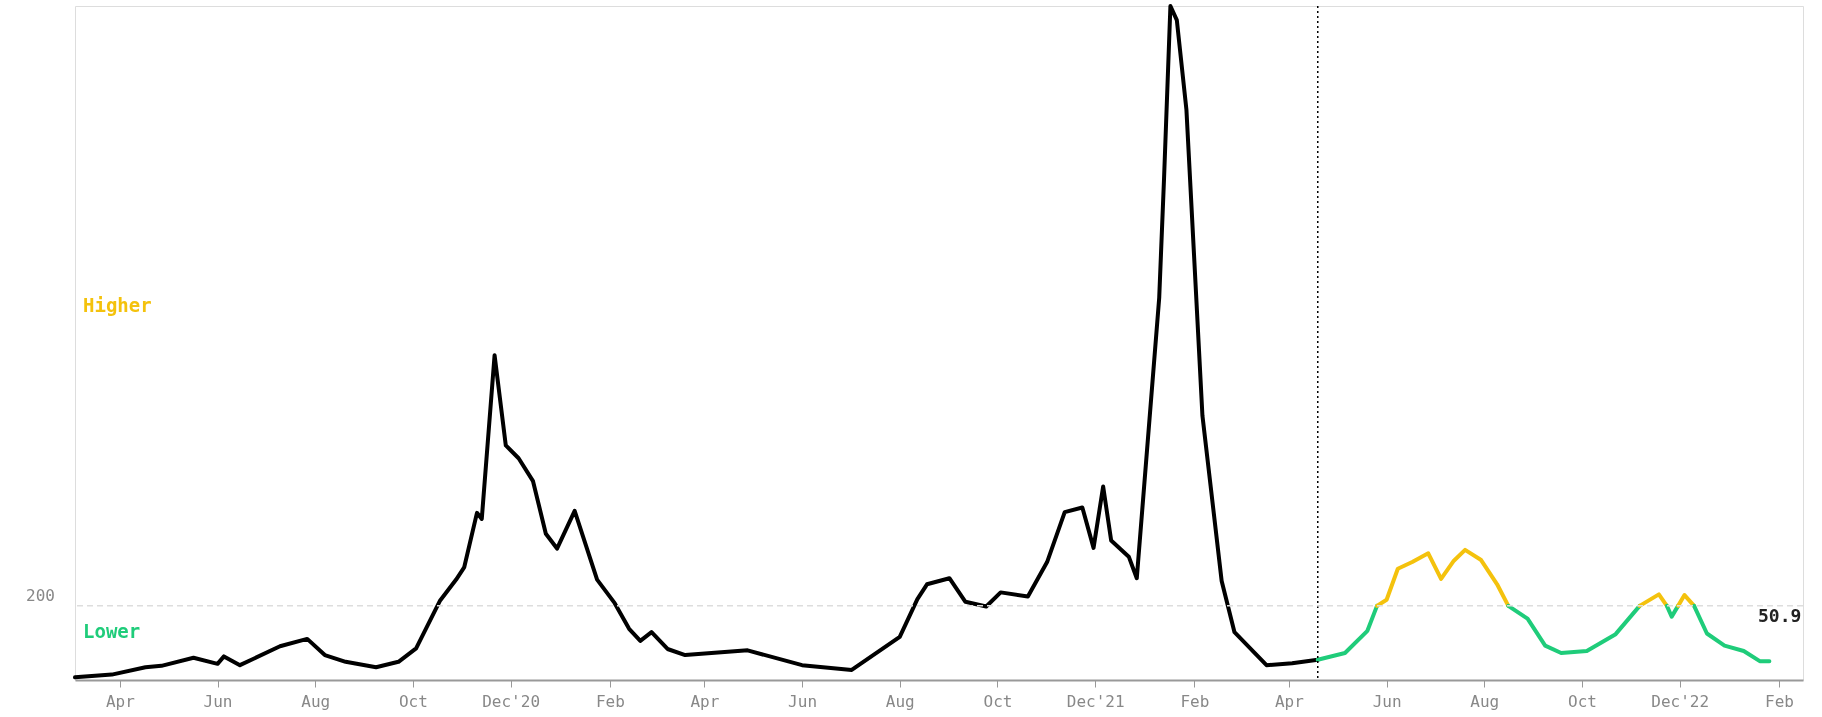  Describe the element at coordinates (117, 305) in the screenshot. I see `annotation: Higher` at that location.